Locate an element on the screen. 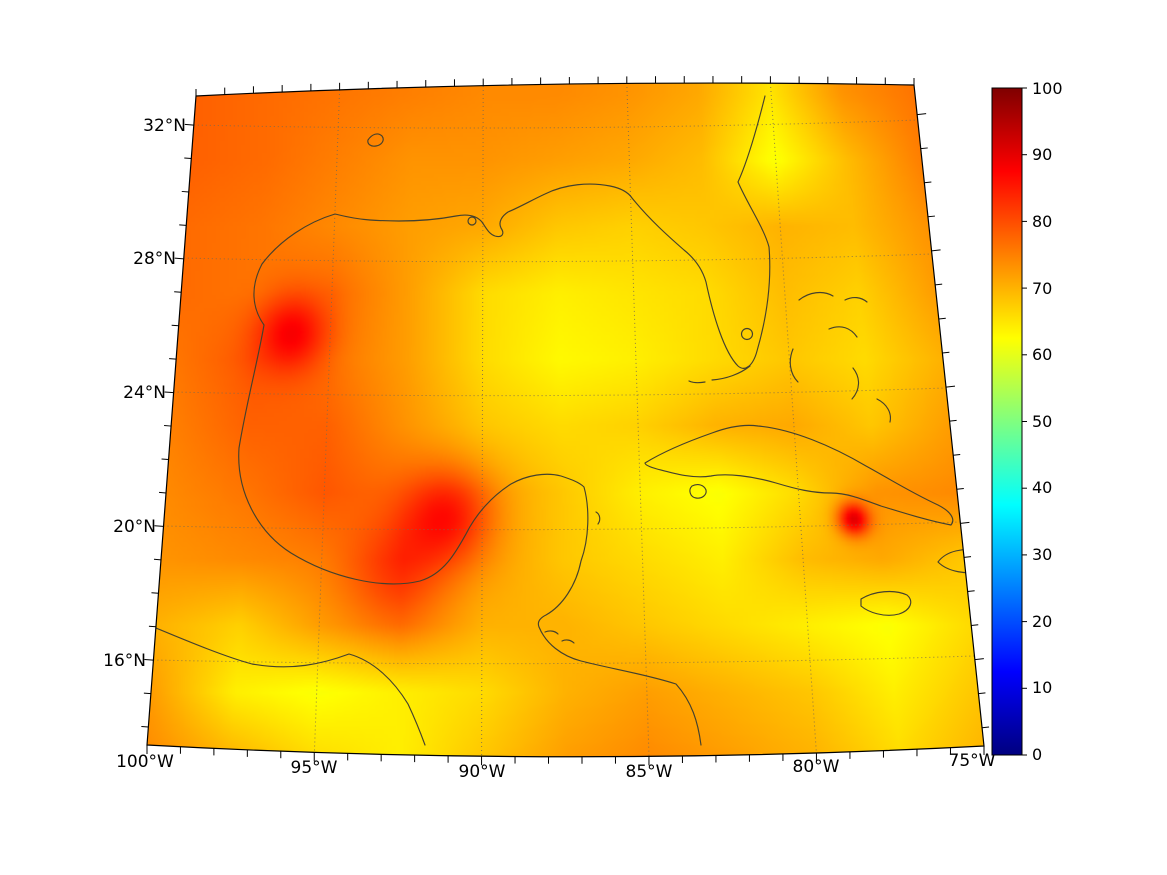  lat-tick-label: 28°N is located at coordinates (154, 259).